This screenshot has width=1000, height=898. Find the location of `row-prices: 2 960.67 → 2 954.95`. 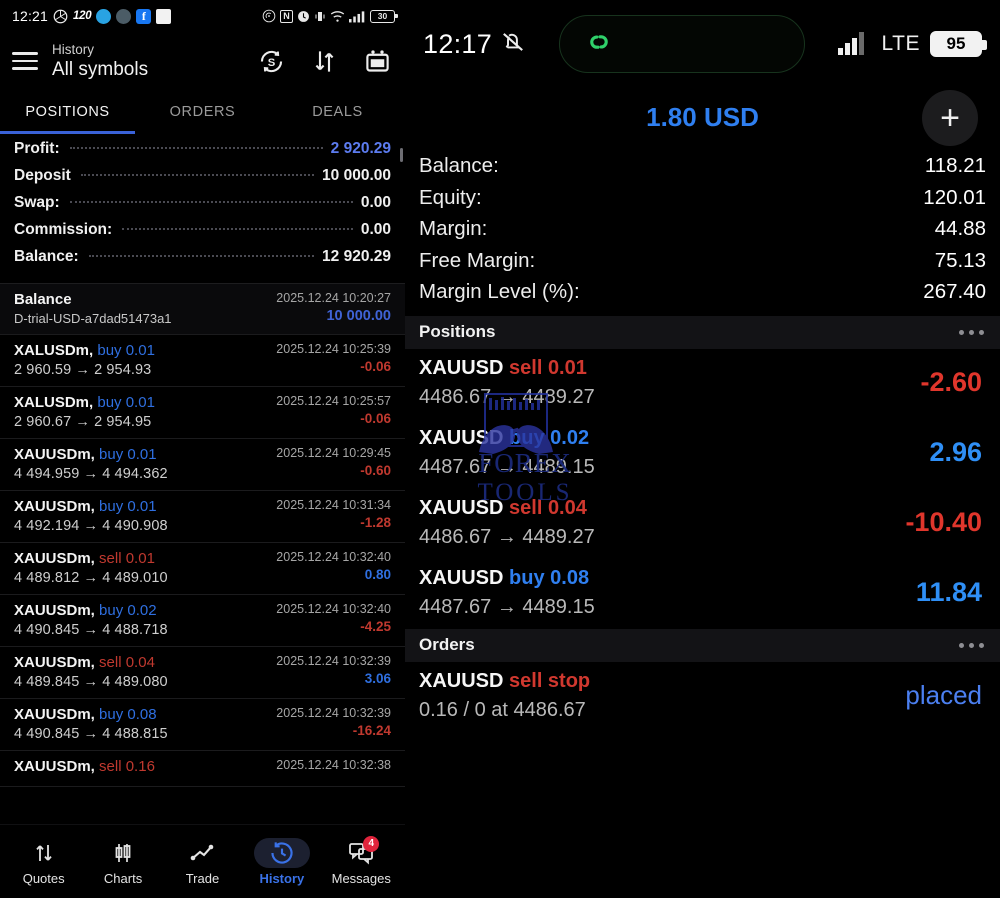

row-prices: 2 960.67 → 2 954.95 is located at coordinates (83, 422).